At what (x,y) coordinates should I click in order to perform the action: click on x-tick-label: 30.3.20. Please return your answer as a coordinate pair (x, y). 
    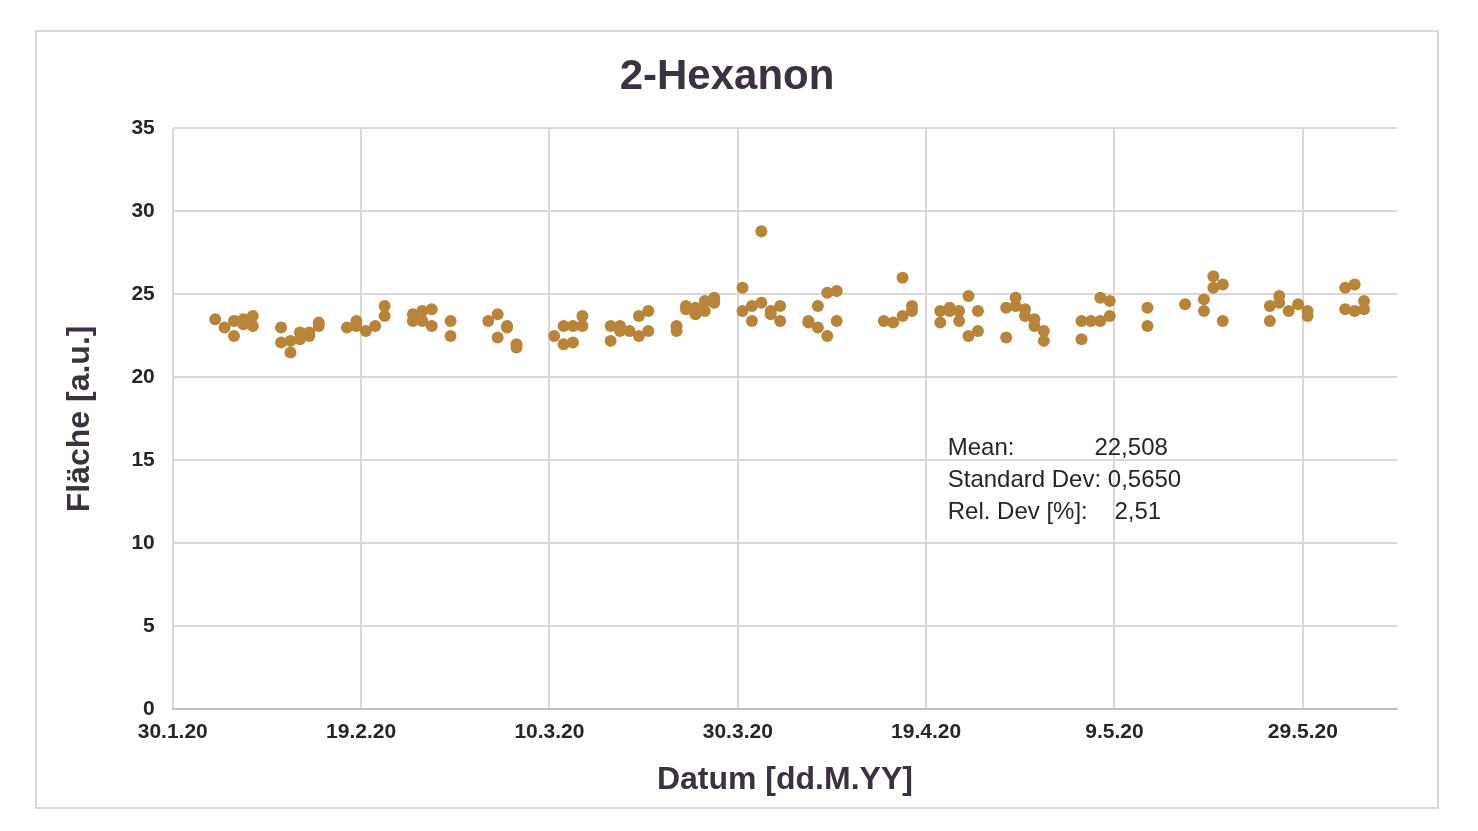
    Looking at the image, I should click on (737, 730).